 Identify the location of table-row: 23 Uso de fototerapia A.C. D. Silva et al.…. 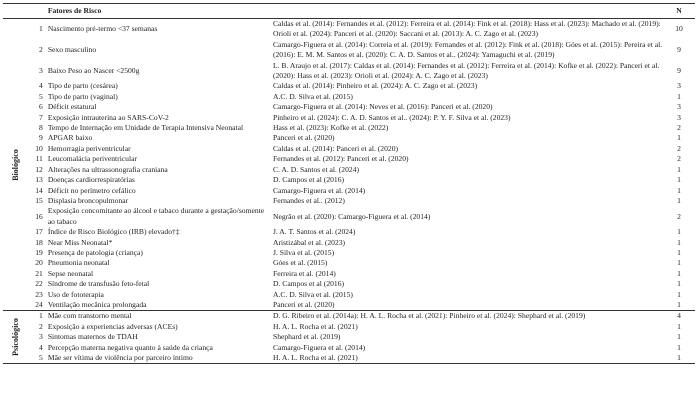
(349, 295).